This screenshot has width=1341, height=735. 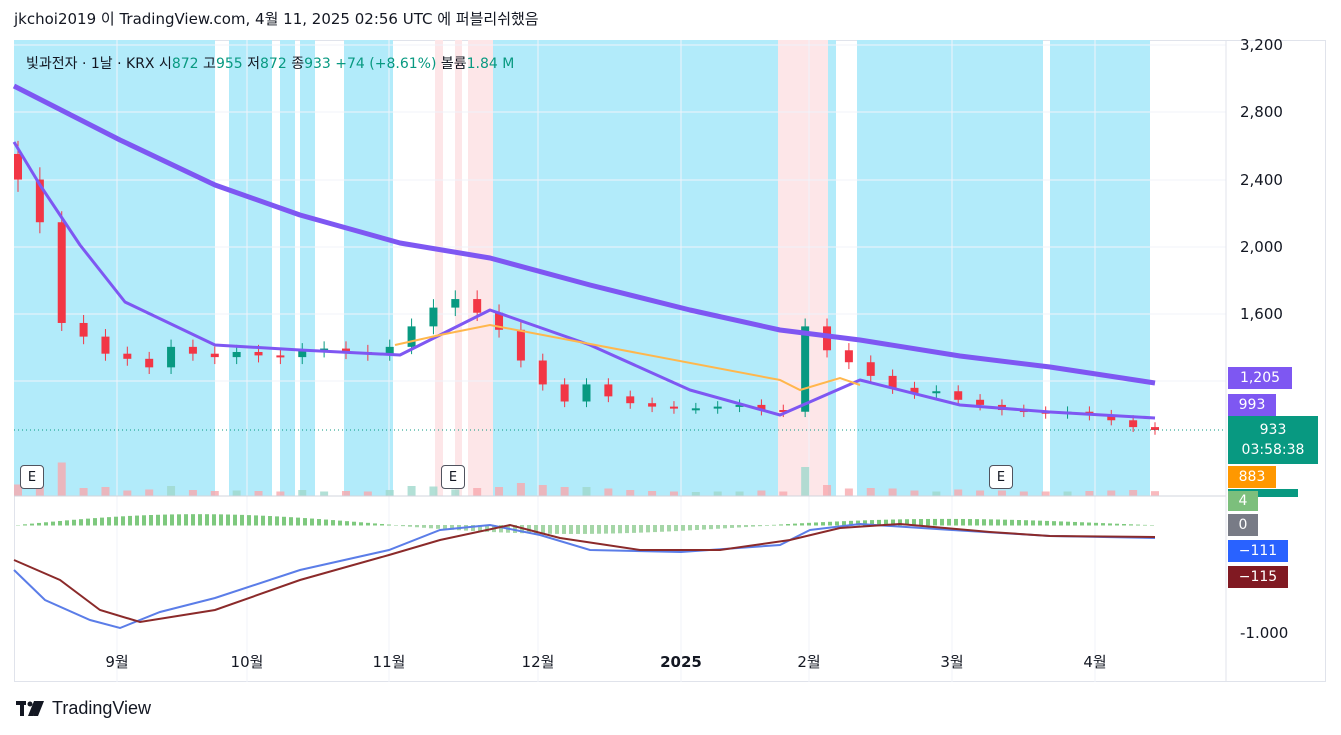 I want to click on hist-badge: 4, so click(x=1243, y=501).